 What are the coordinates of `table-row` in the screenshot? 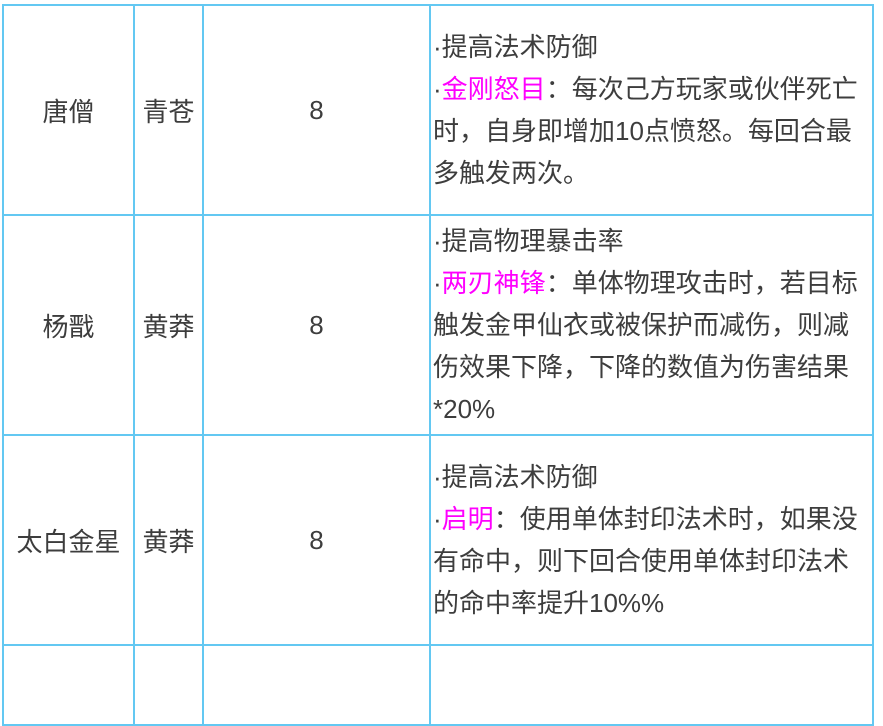 It's located at (438, 685).